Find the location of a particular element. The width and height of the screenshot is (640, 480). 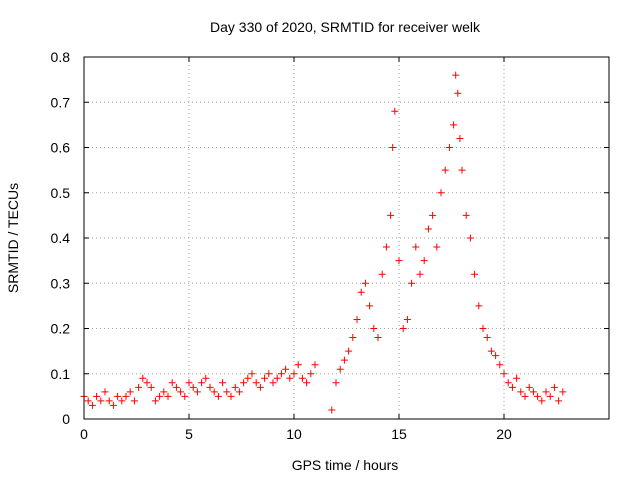

x-tick-label: 0 is located at coordinates (84, 434).